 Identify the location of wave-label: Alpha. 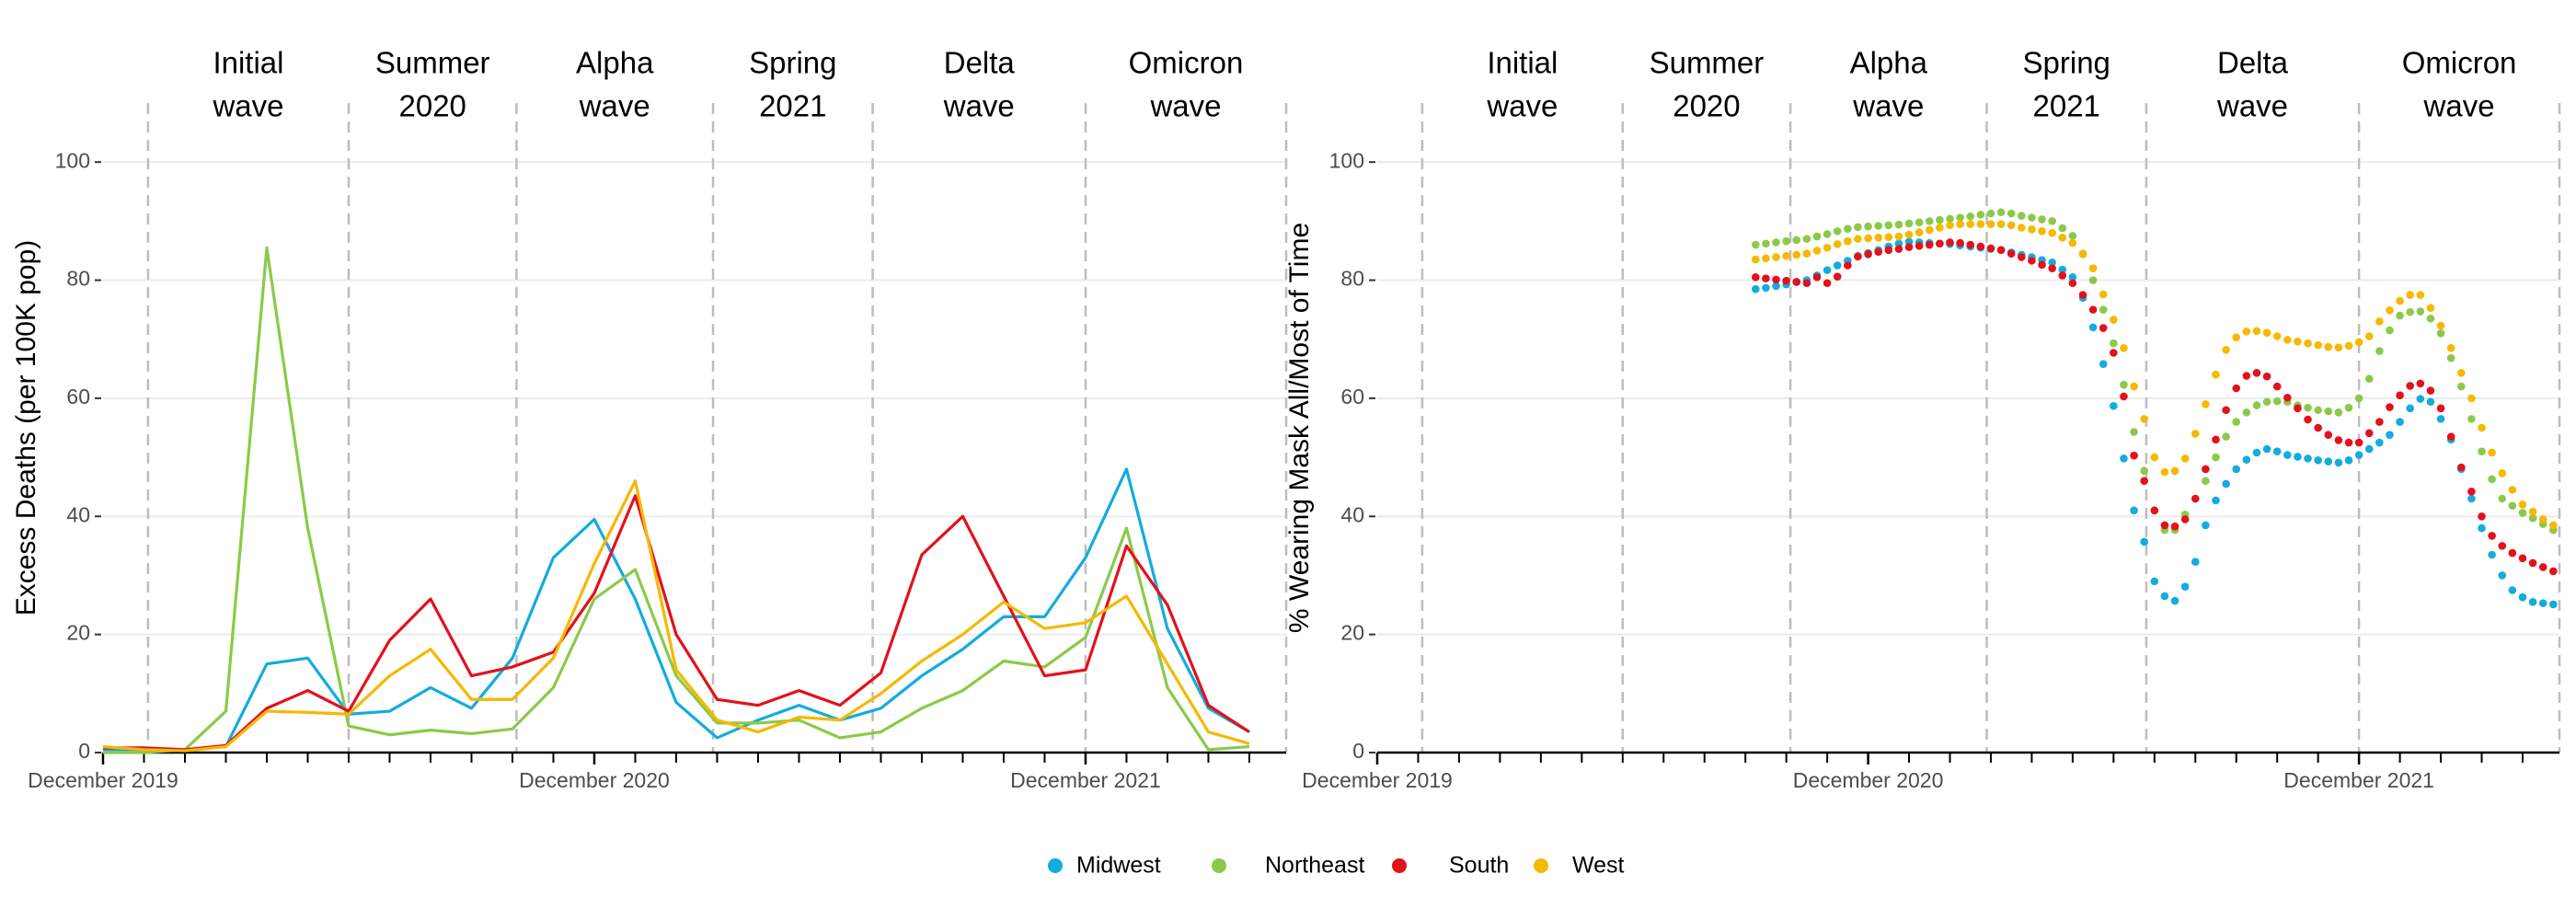
(615, 63).